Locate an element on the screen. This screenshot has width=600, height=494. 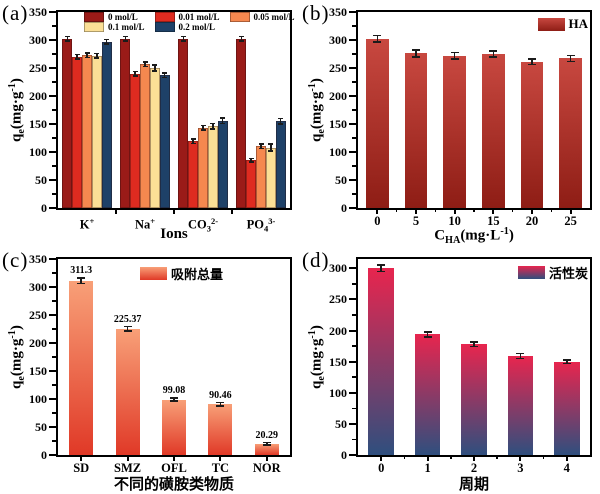
y-axis-label-text: qe(mg·g-1) is located at coordinates (317, 110).